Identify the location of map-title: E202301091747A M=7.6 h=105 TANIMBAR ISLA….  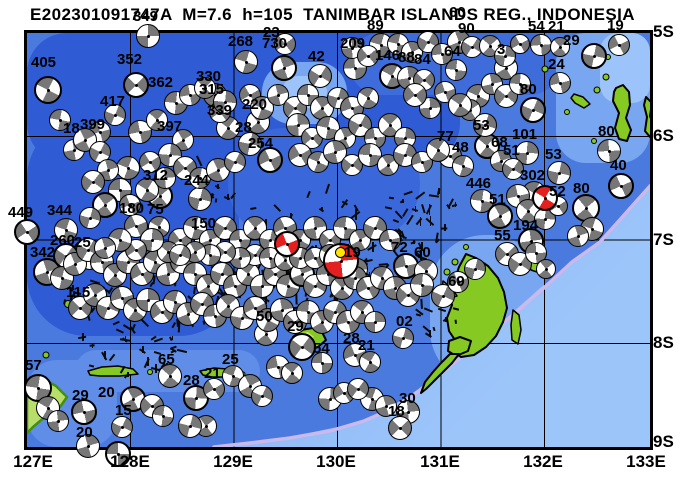
(332, 14).